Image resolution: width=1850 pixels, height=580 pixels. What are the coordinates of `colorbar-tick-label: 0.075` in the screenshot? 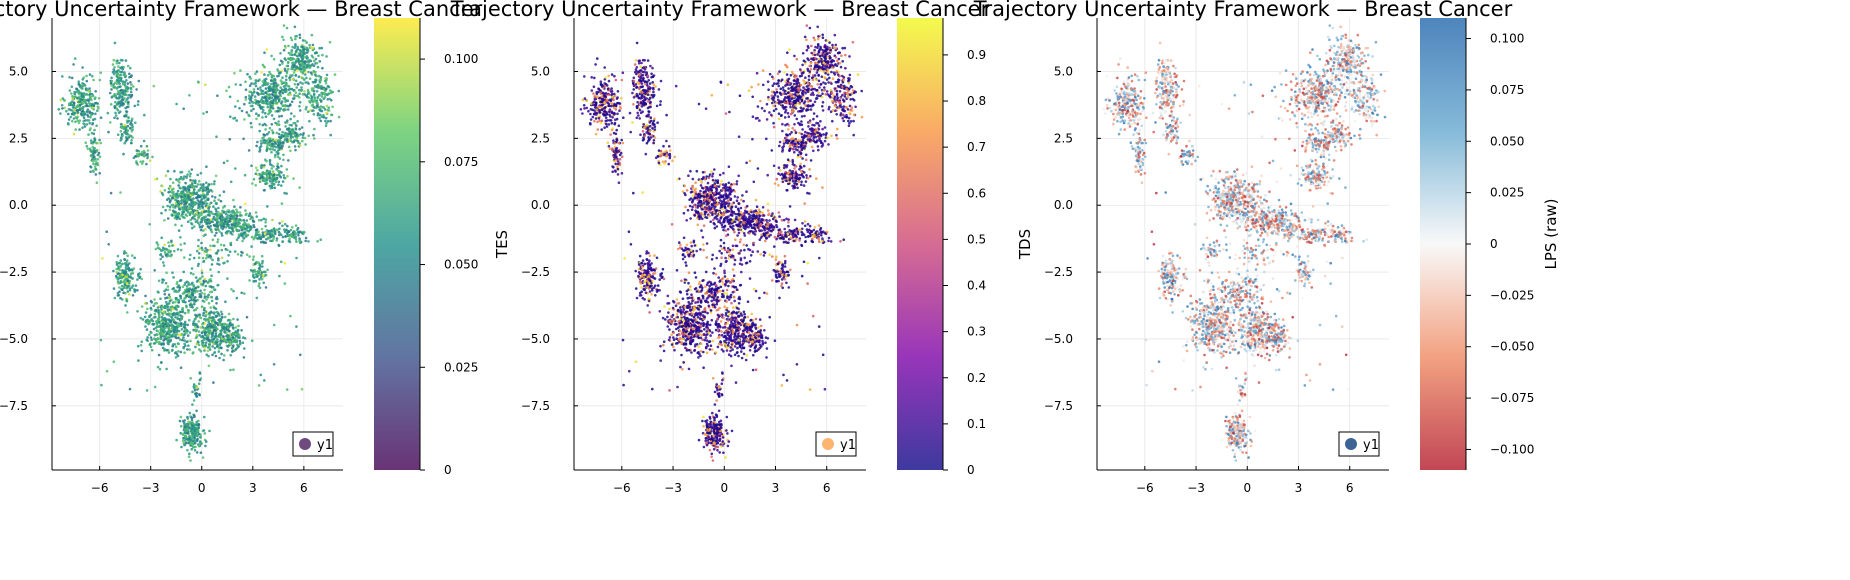 It's located at (461, 162).